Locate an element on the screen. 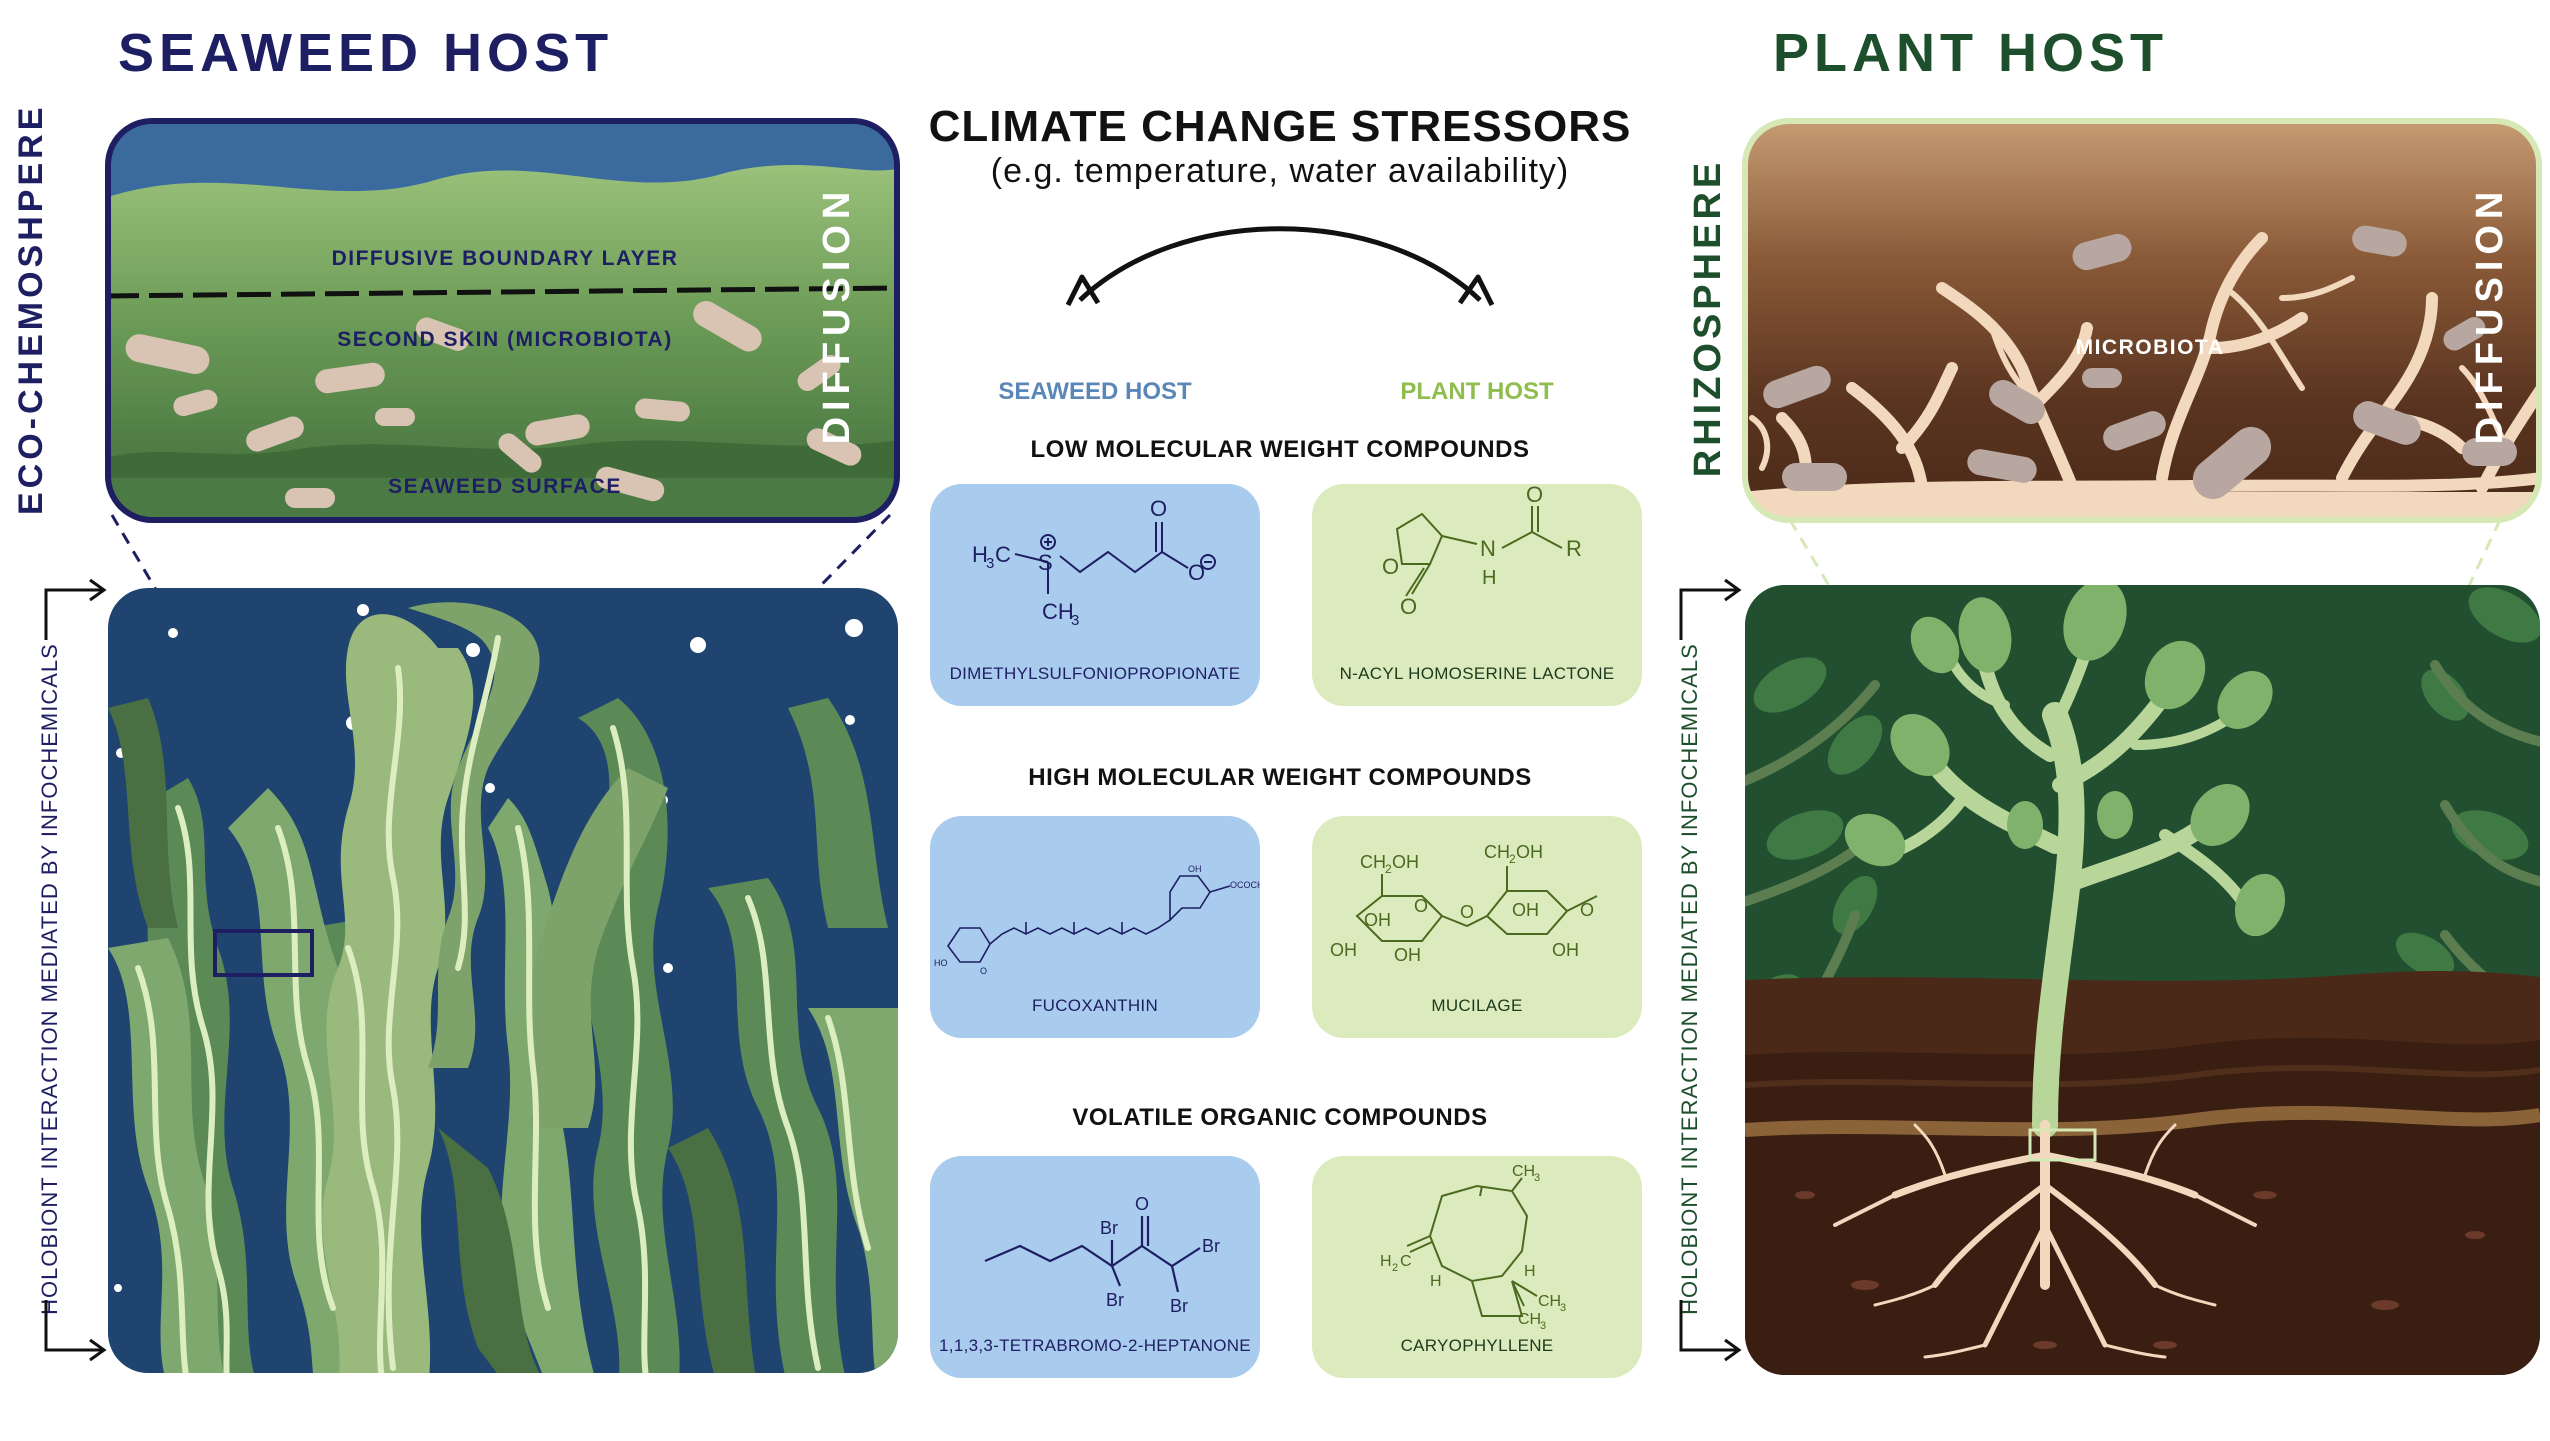 Image resolution: width=2550 pixels, height=1441 pixels. mucilage-caption: MUCILAGE is located at coordinates (1477, 1005).